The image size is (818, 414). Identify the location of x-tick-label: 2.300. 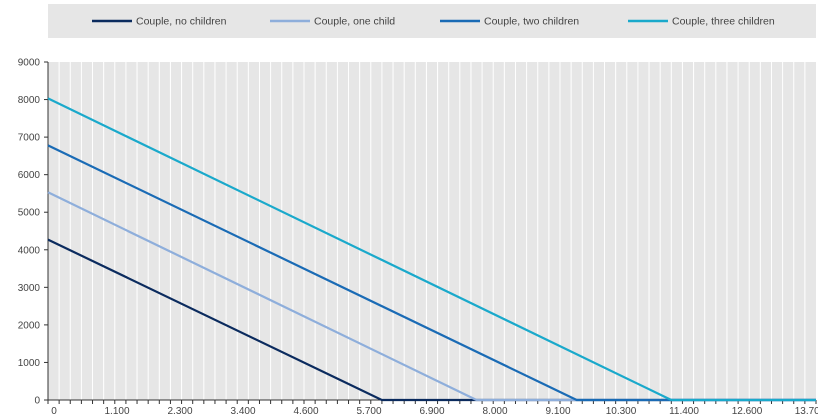
(179, 410).